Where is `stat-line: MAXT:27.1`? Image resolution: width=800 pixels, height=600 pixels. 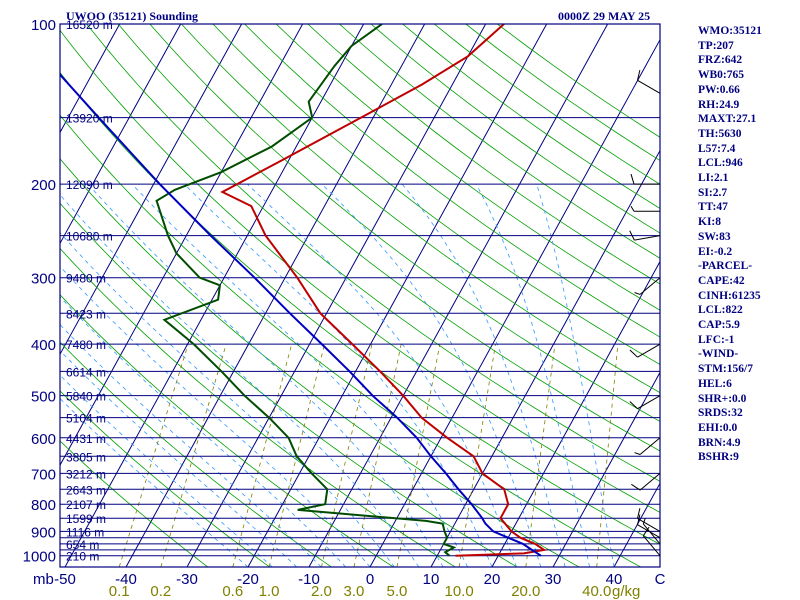 stat-line: MAXT:27.1 is located at coordinates (727, 119).